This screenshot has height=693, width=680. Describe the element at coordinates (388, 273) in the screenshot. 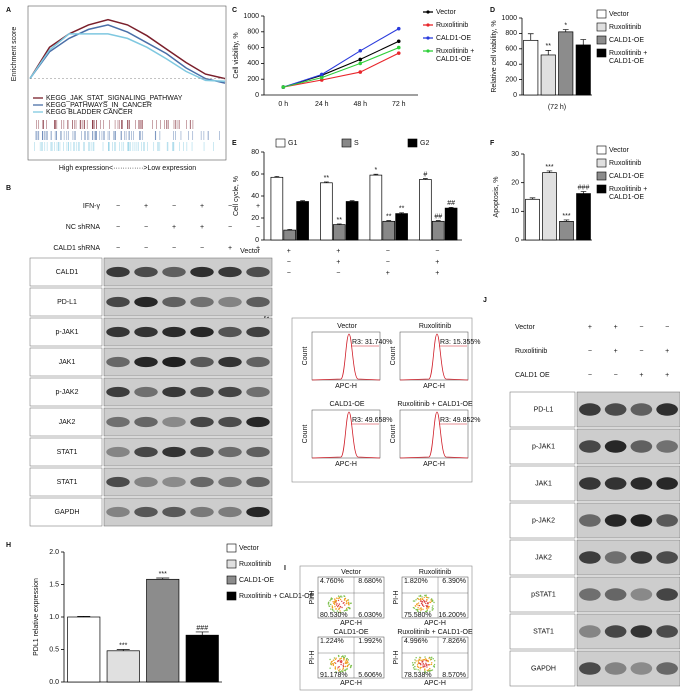

I see `condition-sign: +` at that location.